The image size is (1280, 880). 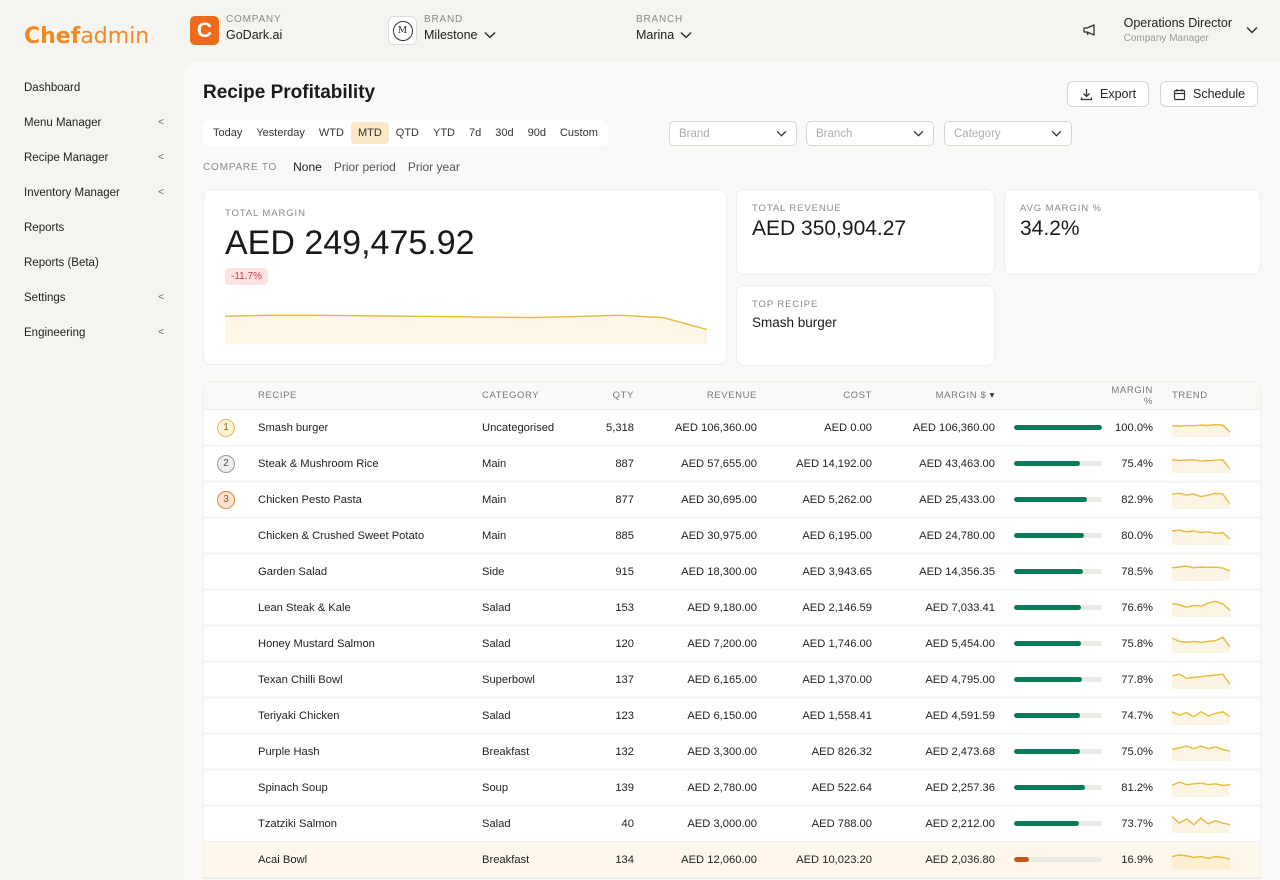 I want to click on recipe-name: Chicken & Crushed Sweet Potato, so click(x=341, y=535).